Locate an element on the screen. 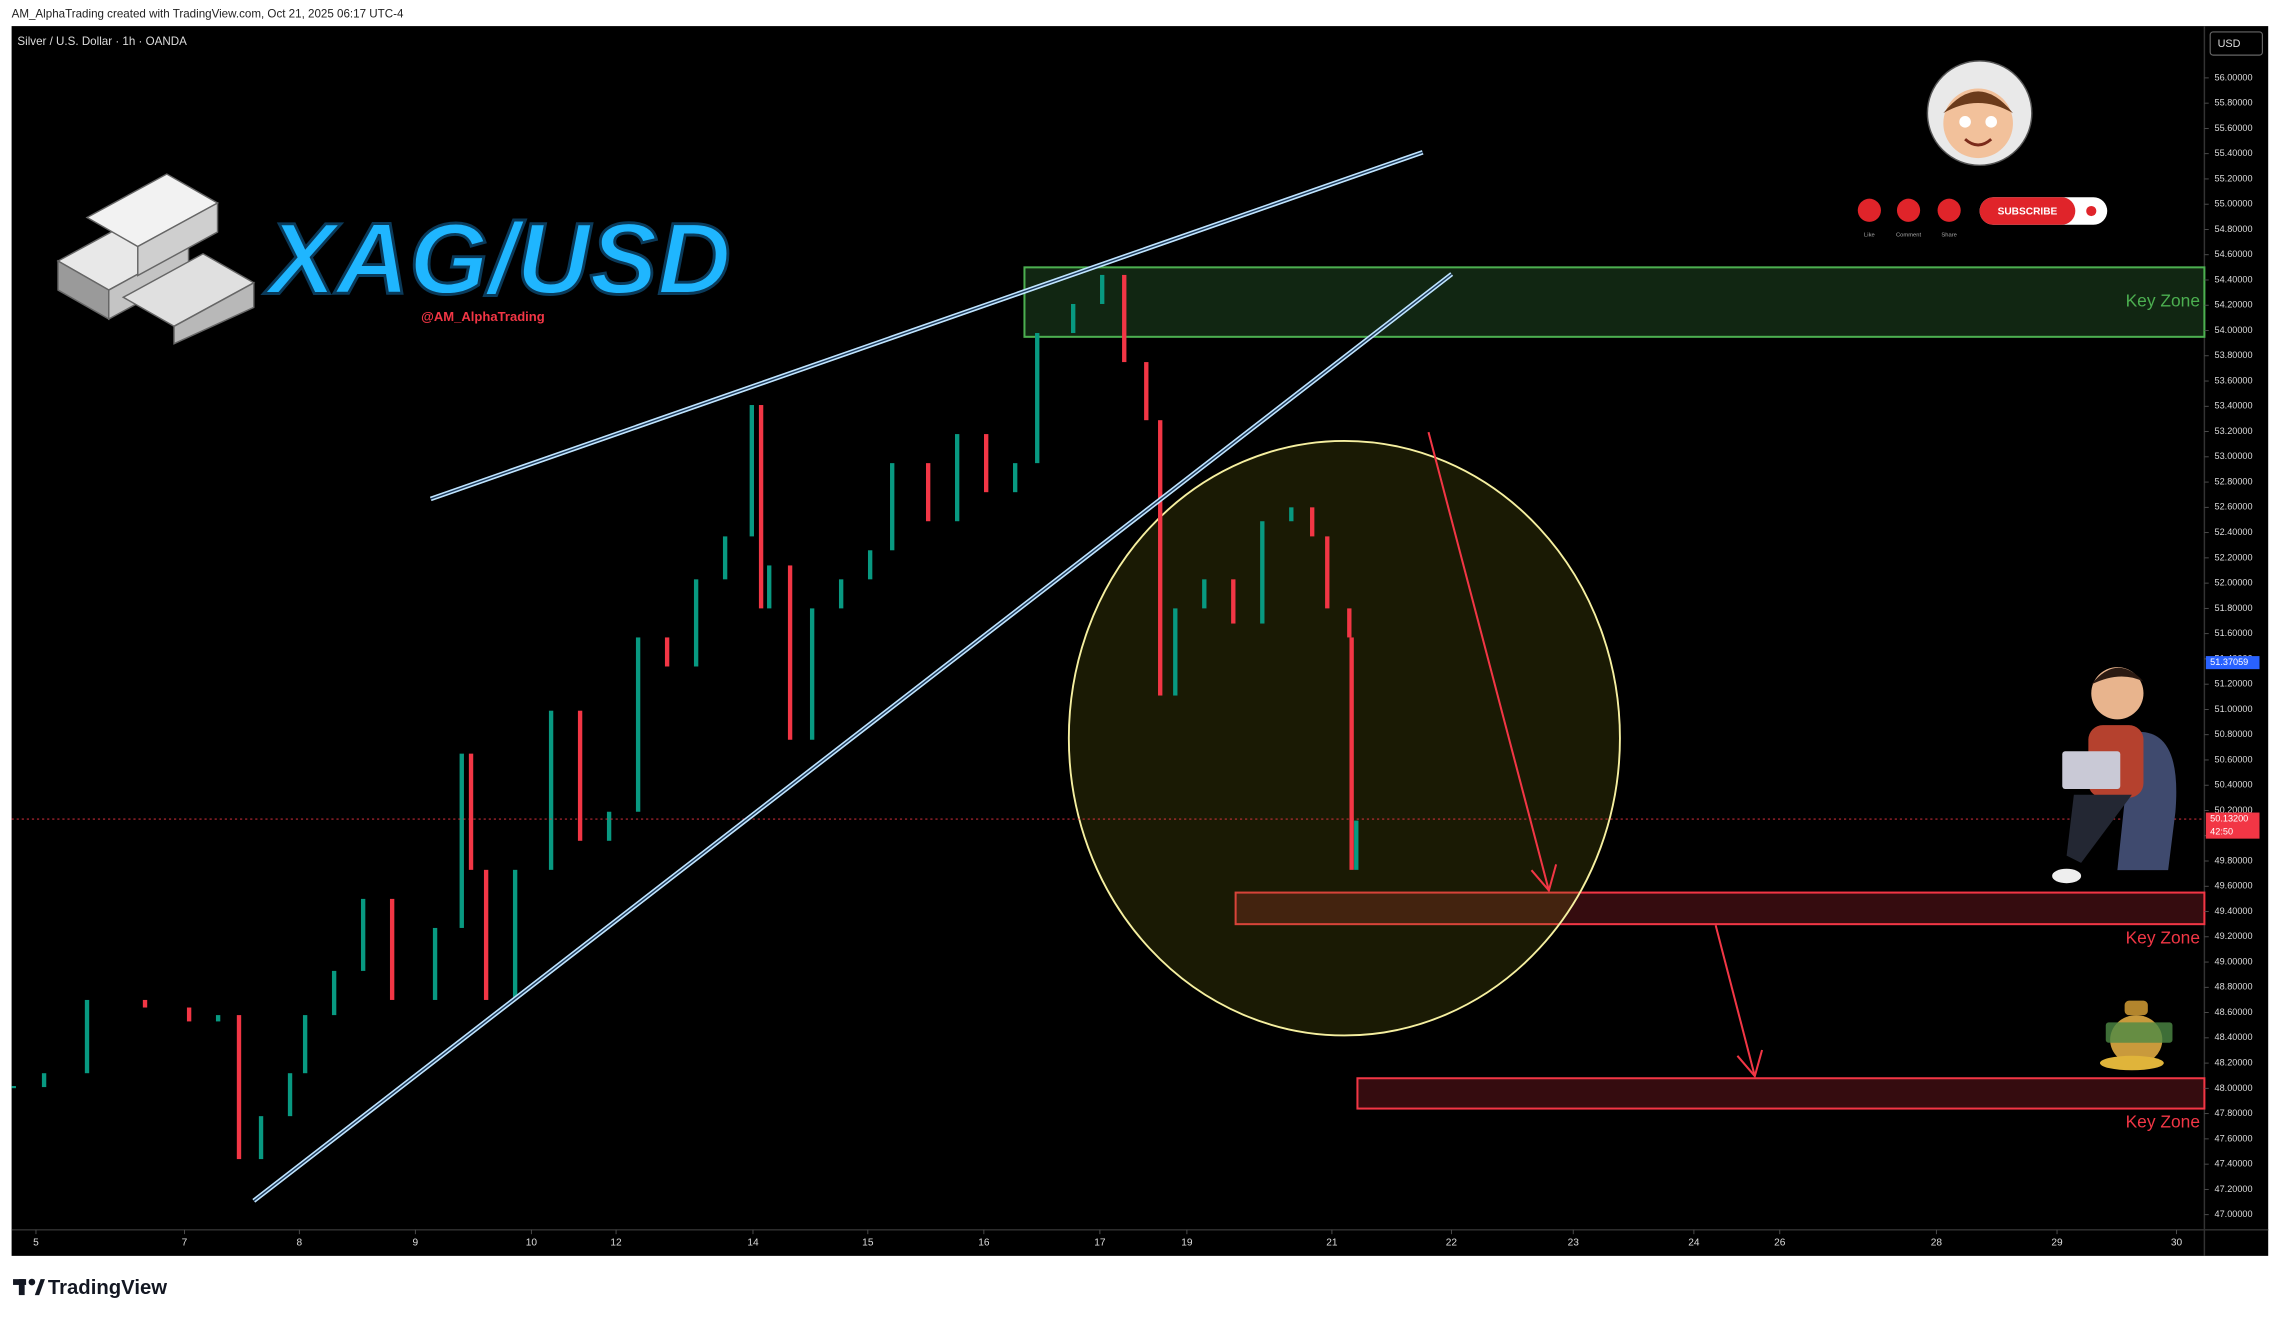 This screenshot has width=2274, height=1318. price-marker is located at coordinates (2232, 663).